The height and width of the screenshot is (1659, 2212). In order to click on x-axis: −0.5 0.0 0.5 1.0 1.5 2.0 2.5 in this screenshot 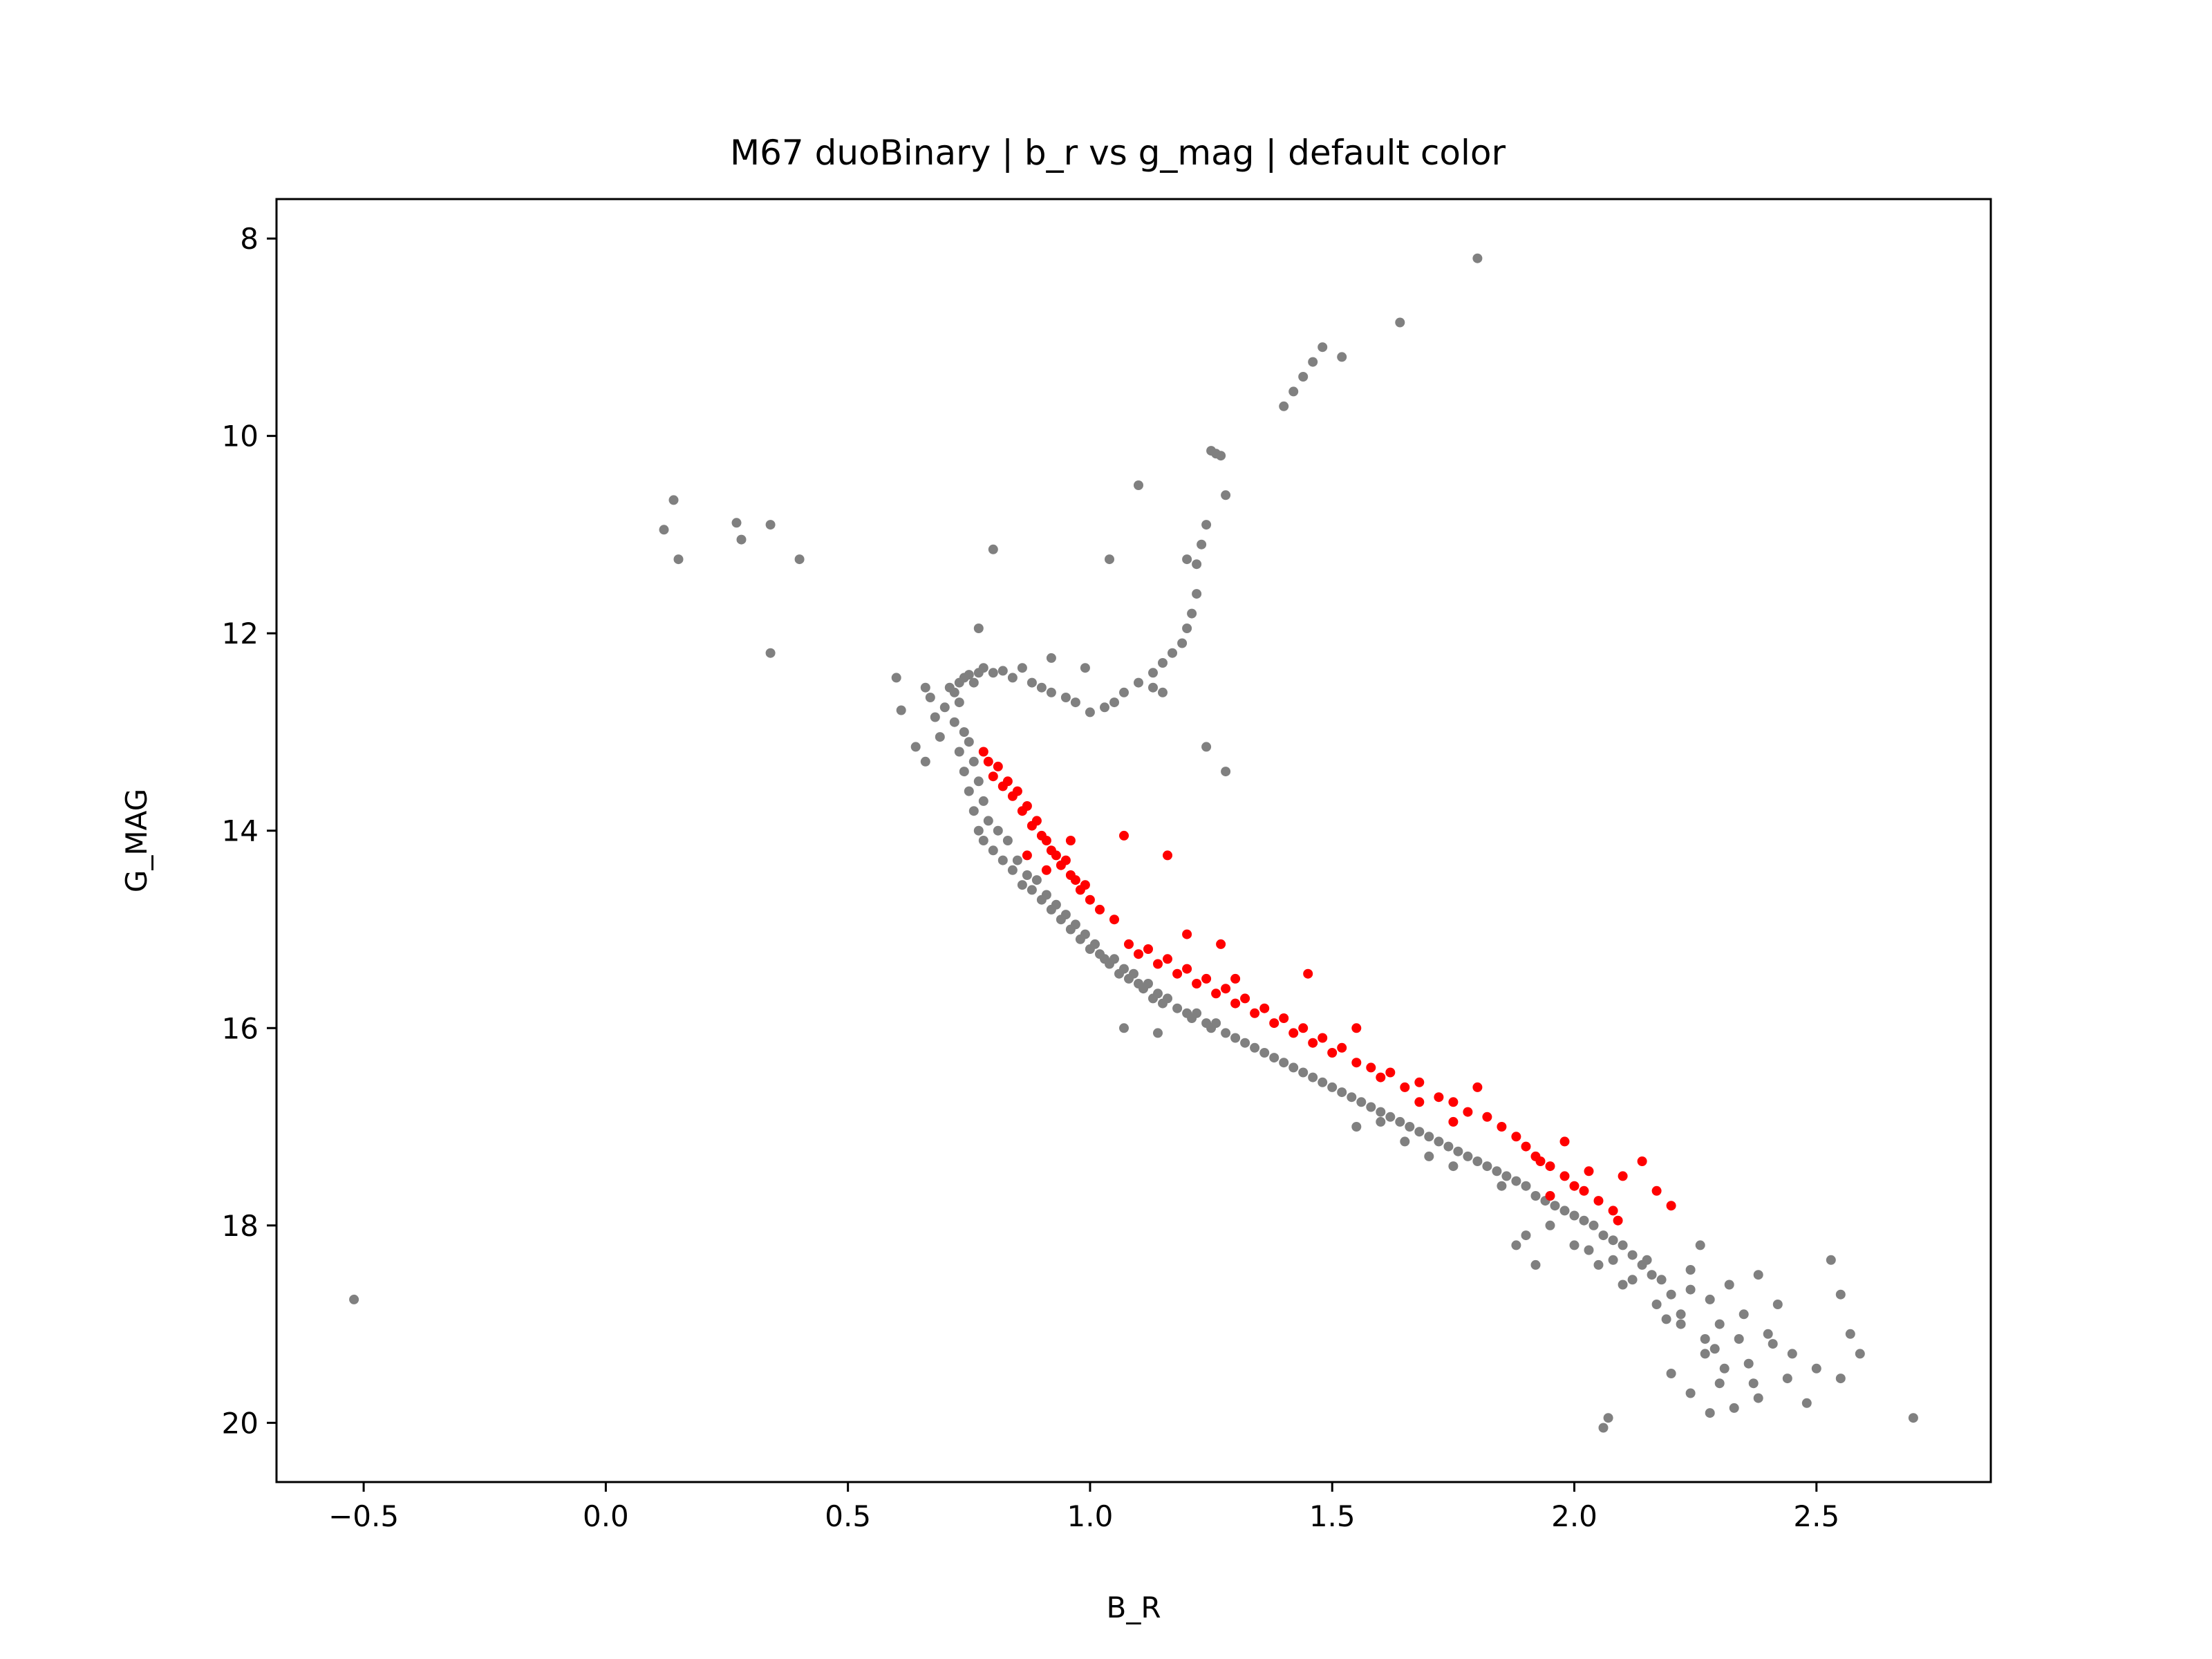, I will do `click(1083, 1507)`.